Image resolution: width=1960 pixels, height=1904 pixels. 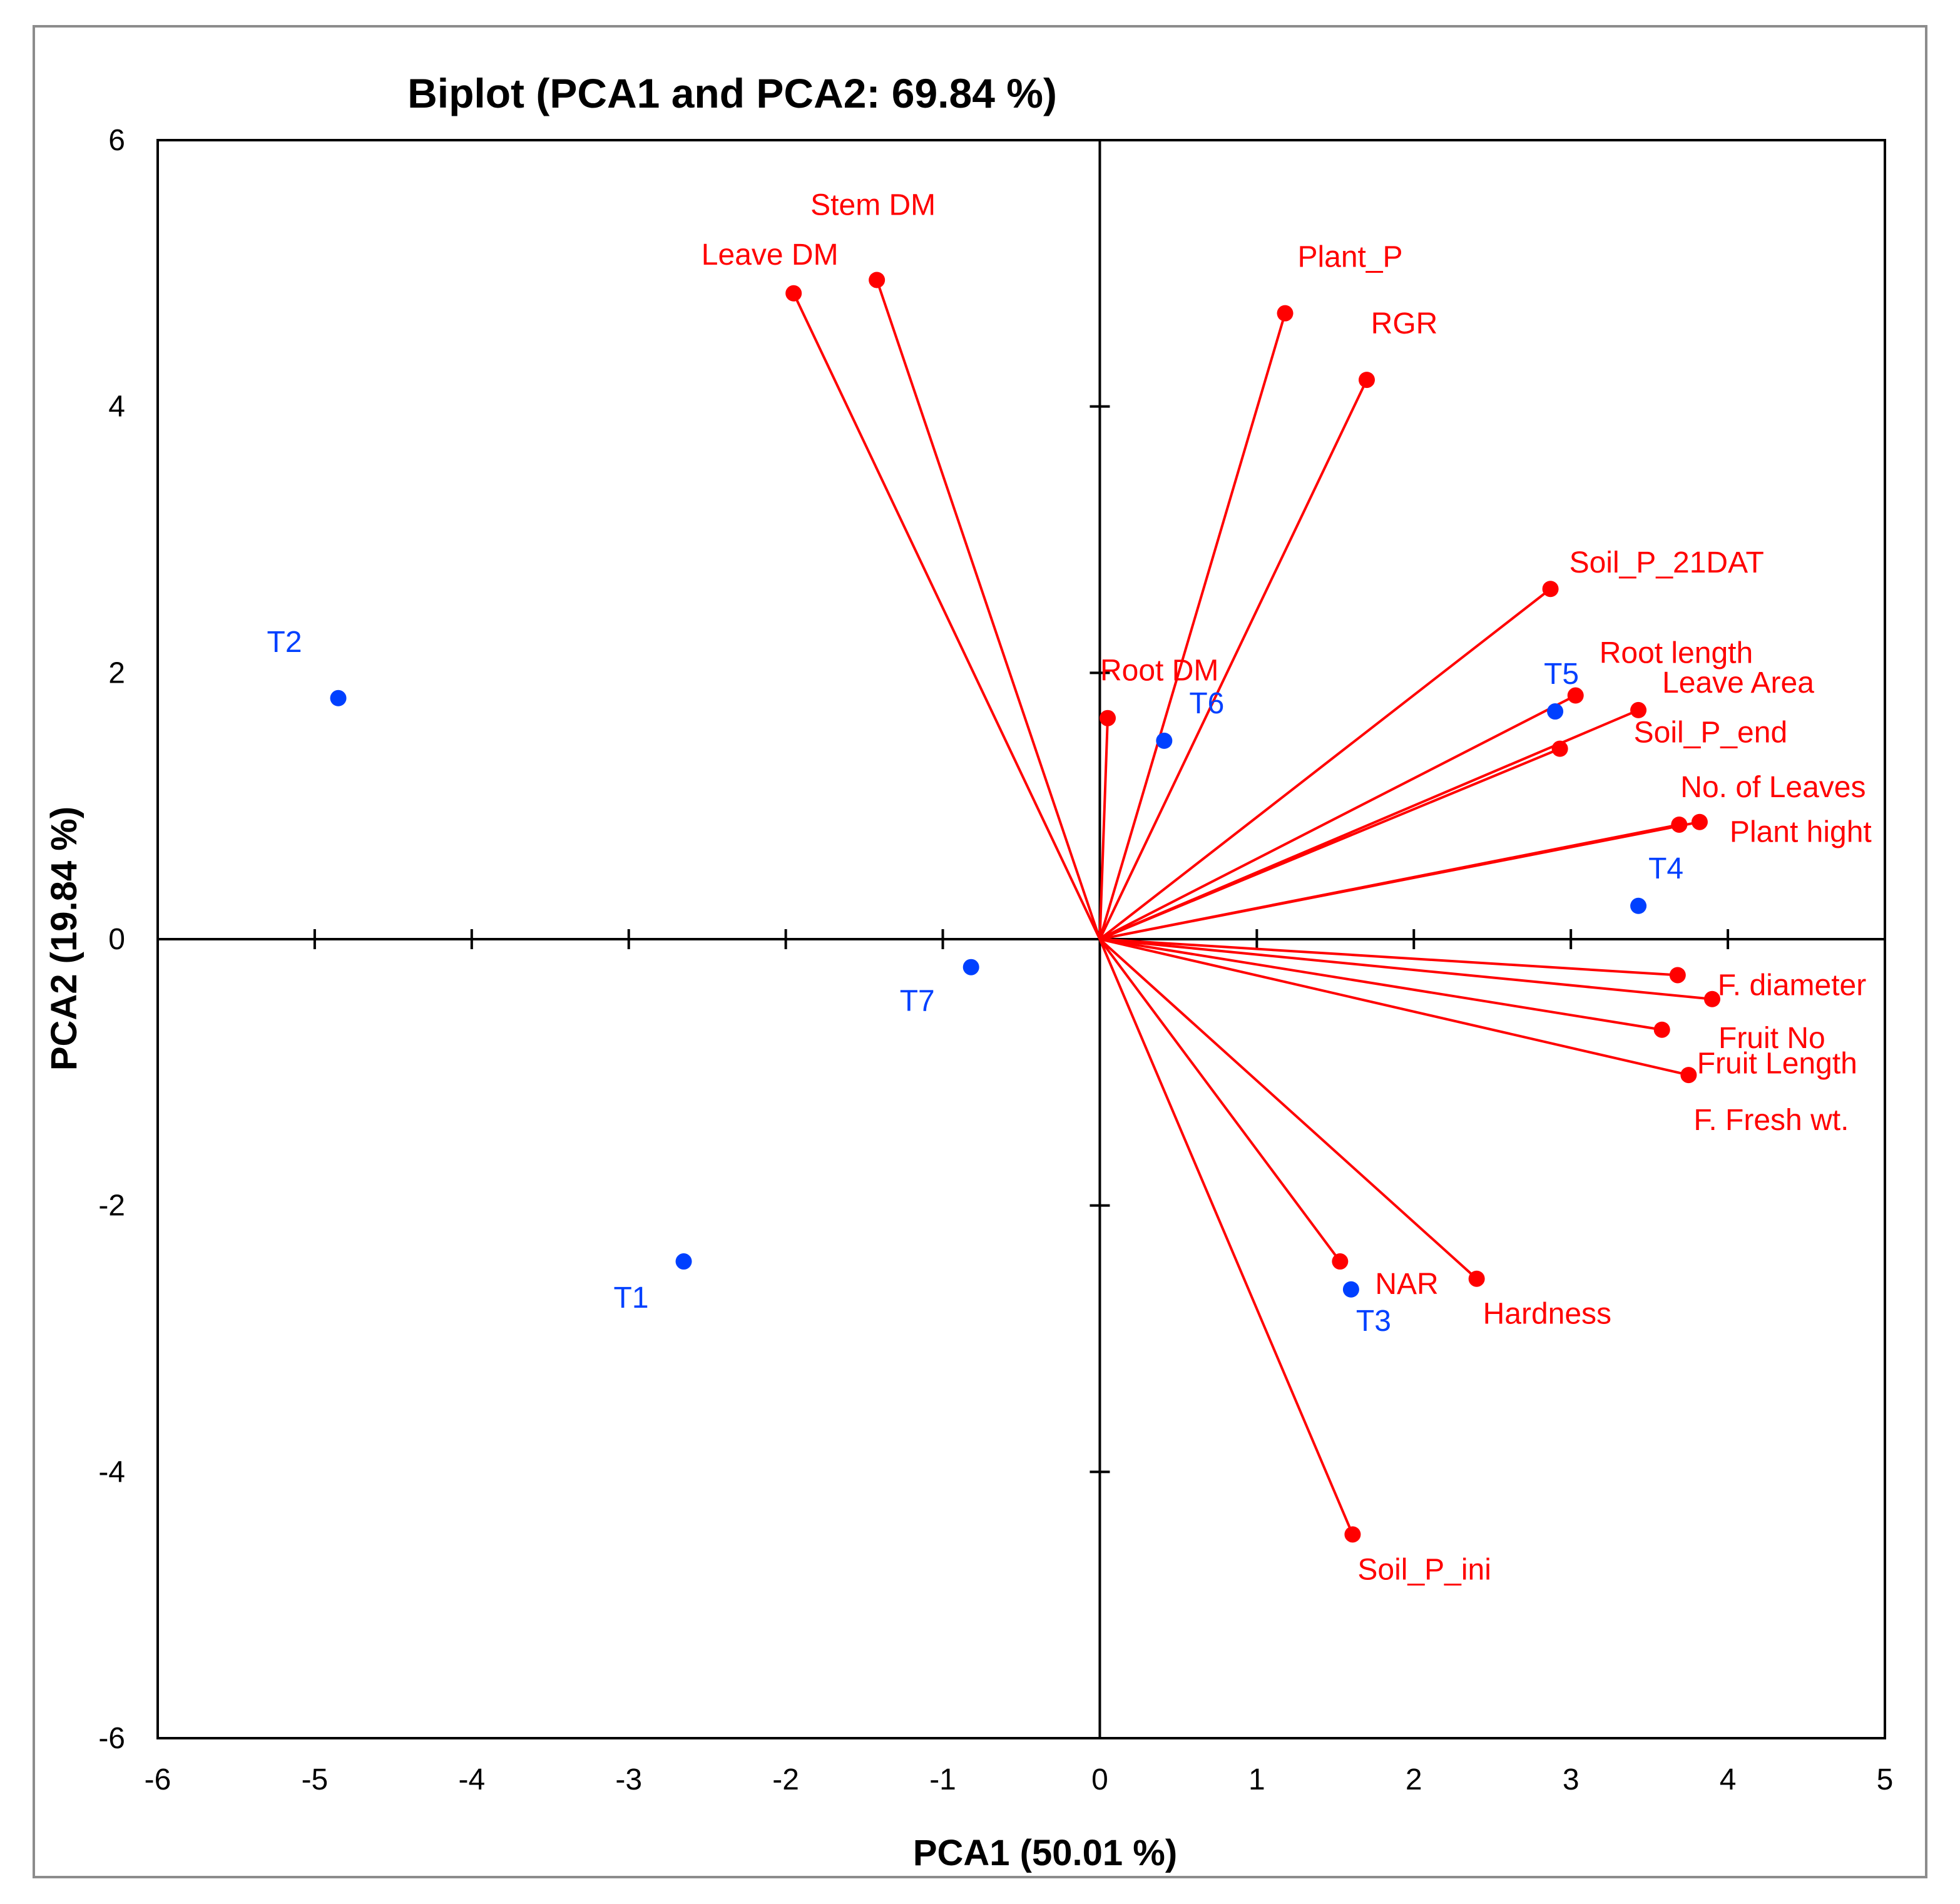 What do you see at coordinates (1405, 323) in the screenshot?
I see `loading-vector-label: RGR` at bounding box center [1405, 323].